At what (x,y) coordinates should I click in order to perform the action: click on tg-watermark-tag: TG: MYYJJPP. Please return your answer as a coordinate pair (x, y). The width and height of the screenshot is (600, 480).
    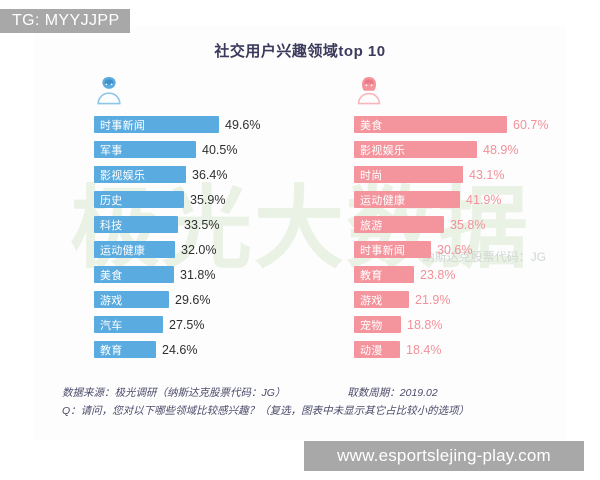
    Looking at the image, I should click on (65, 21).